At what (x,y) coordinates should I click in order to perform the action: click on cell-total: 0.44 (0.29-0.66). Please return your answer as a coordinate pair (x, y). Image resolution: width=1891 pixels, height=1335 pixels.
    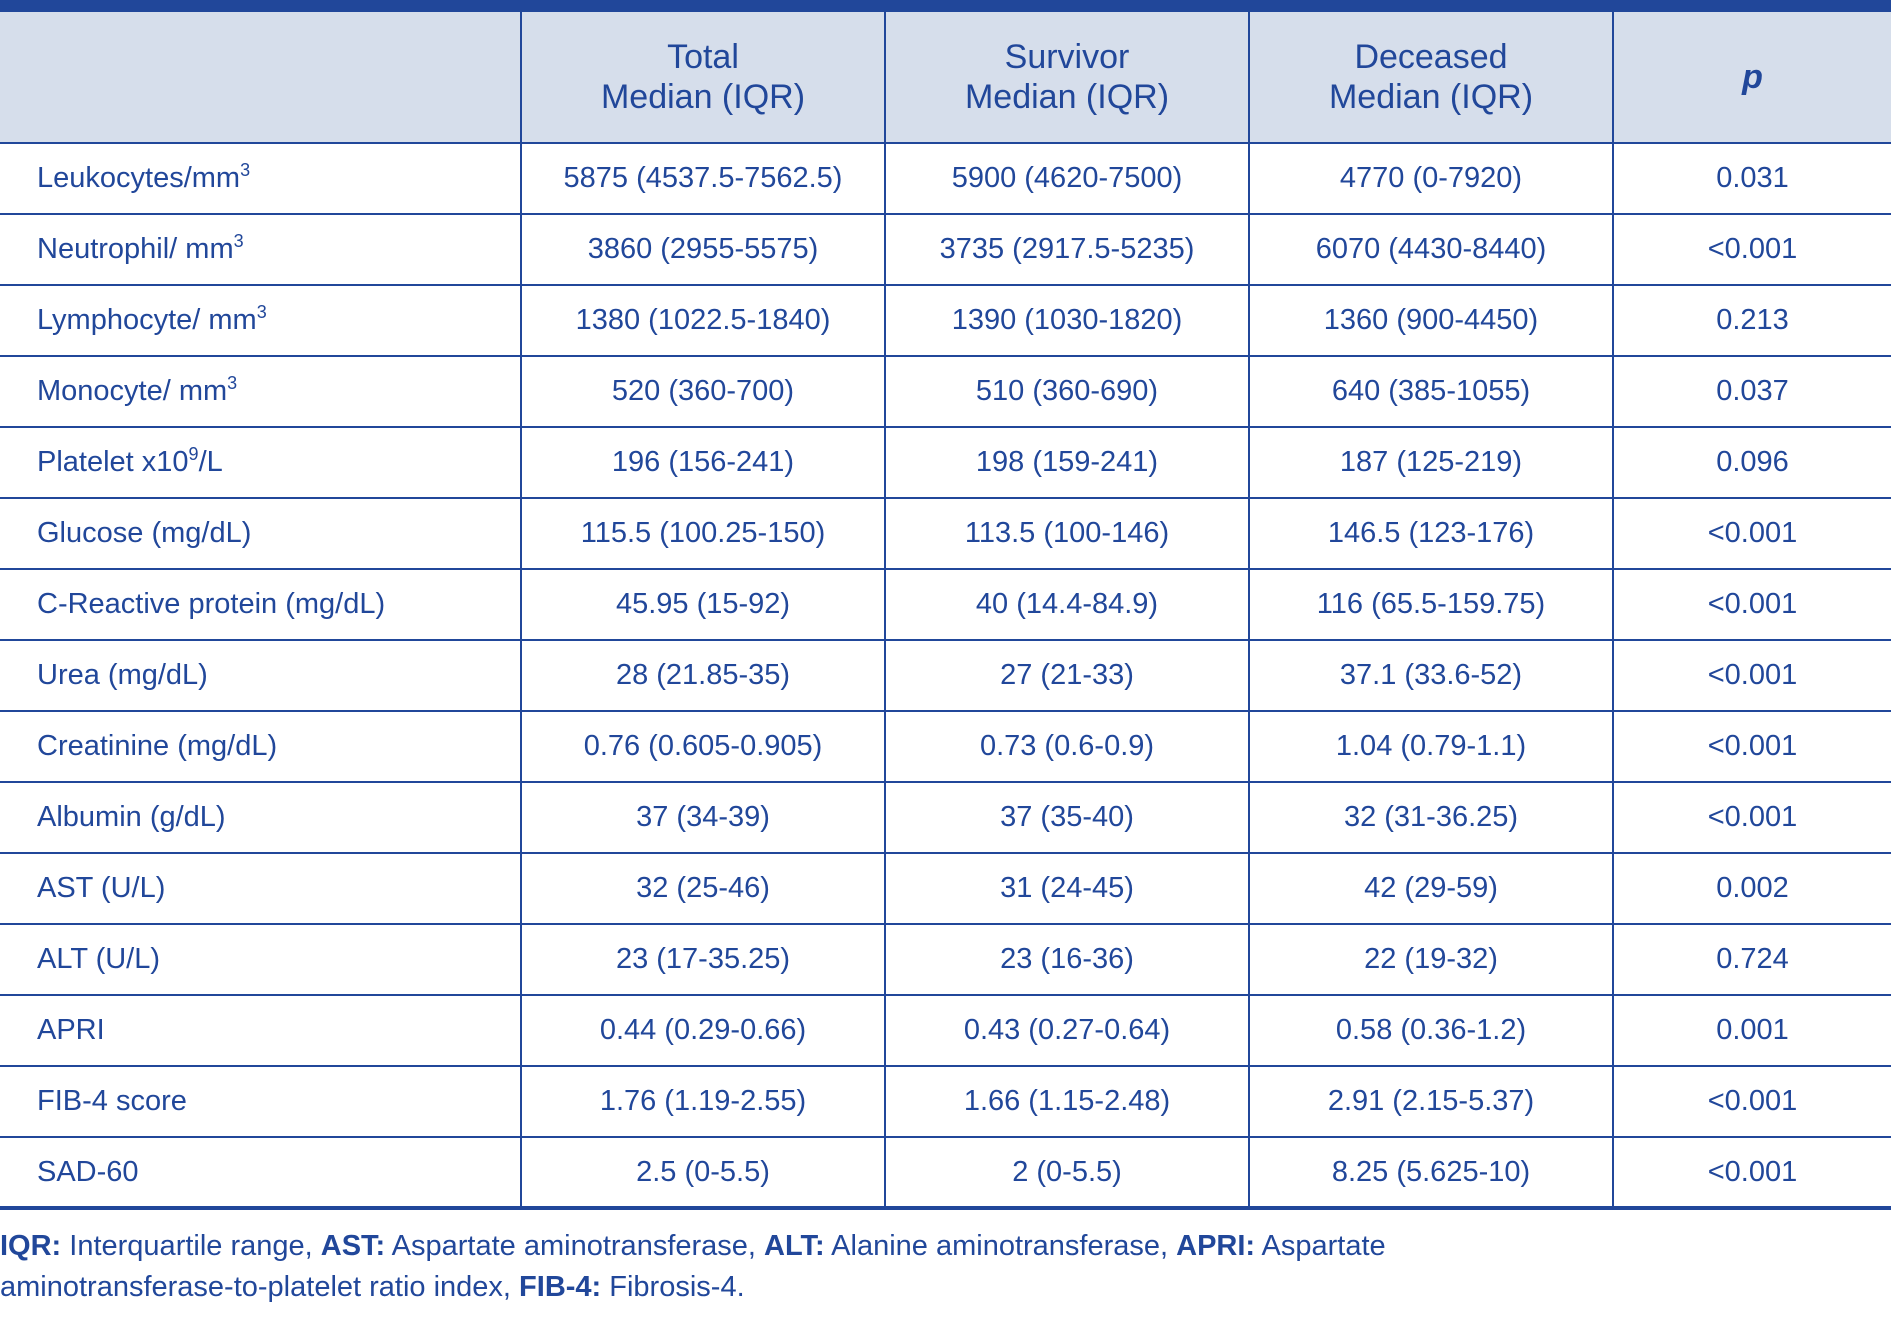
    Looking at the image, I should click on (703, 1030).